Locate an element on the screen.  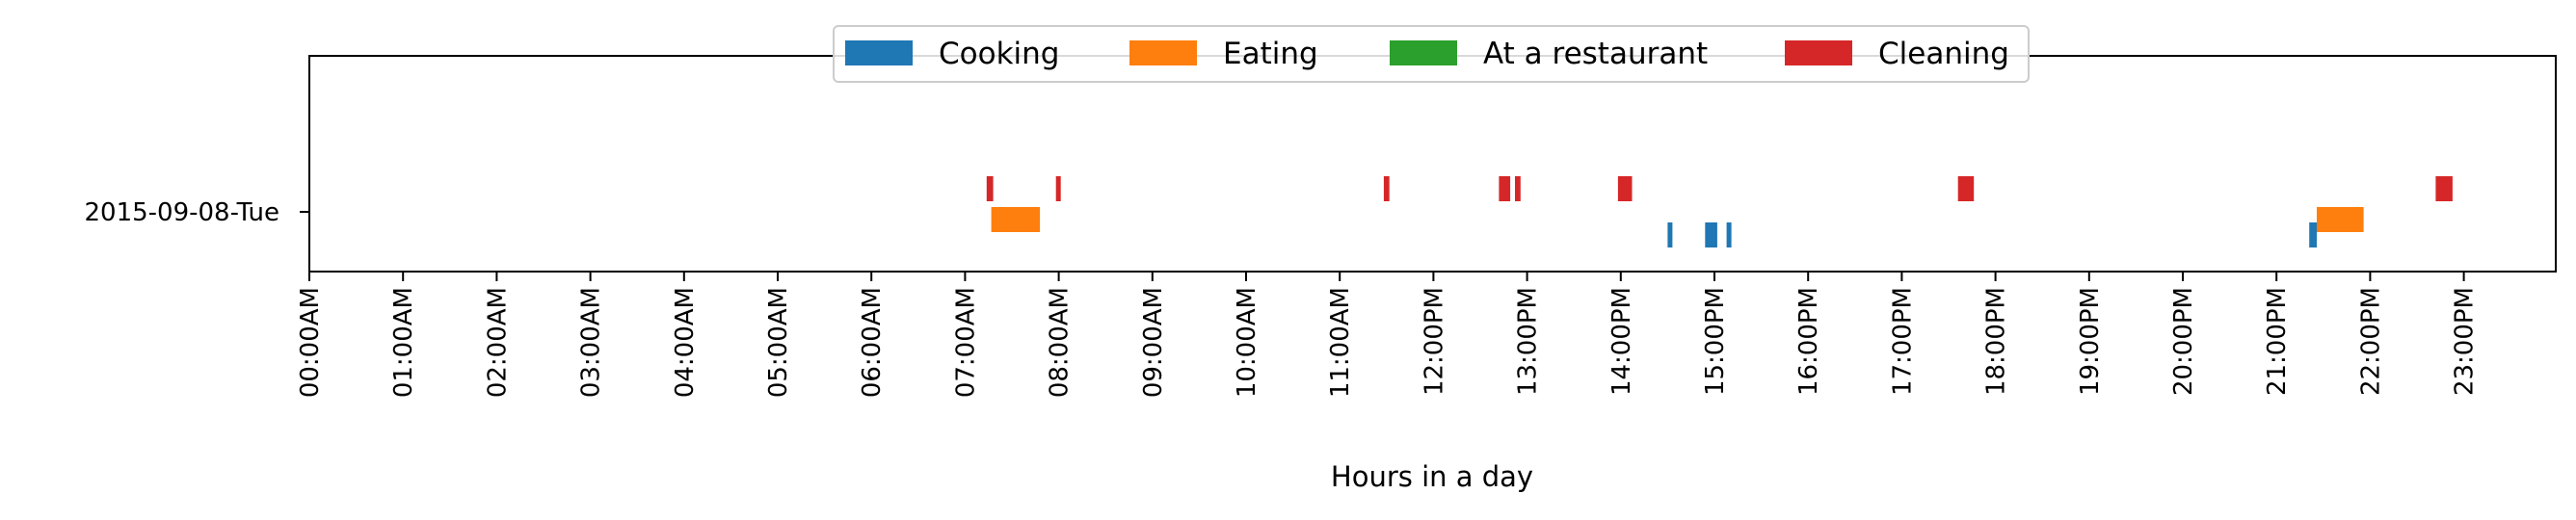
legend-label-at-a-restaurant: At a restaurant is located at coordinates (1595, 54).